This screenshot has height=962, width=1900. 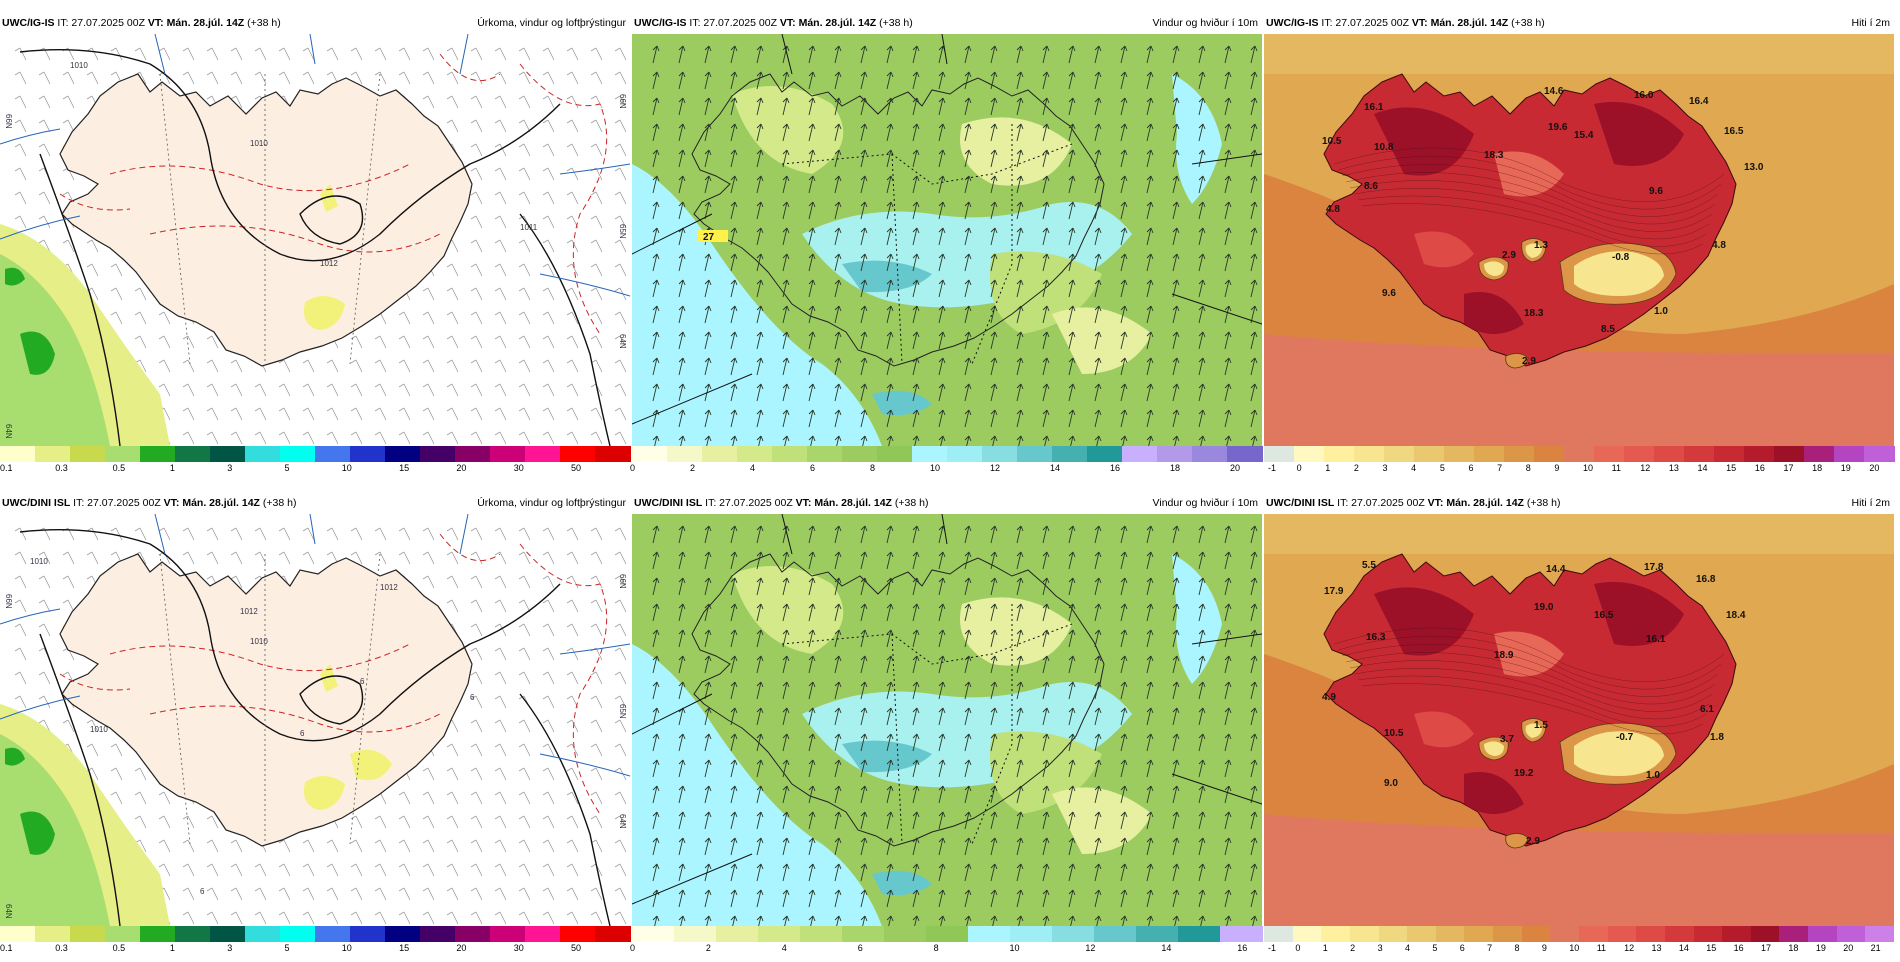 What do you see at coordinates (302, 733) in the screenshot?
I see `temperature-contour-label: 6` at bounding box center [302, 733].